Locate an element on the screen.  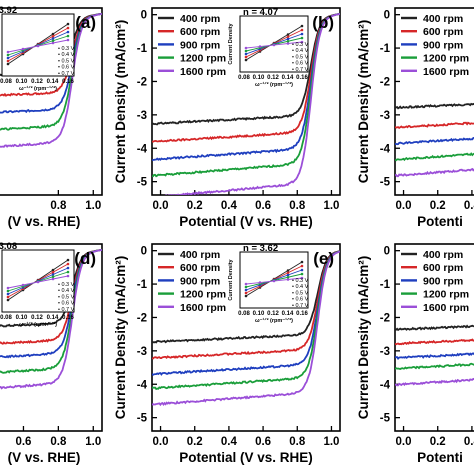
inset-frame is located at coordinates (274, 280).